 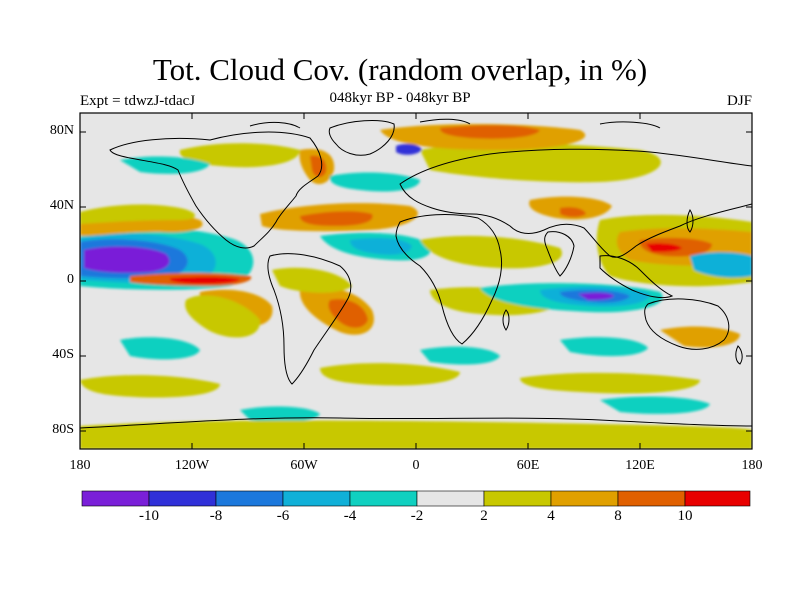 What do you see at coordinates (752, 465) in the screenshot?
I see `lon-label-180e: 180` at bounding box center [752, 465].